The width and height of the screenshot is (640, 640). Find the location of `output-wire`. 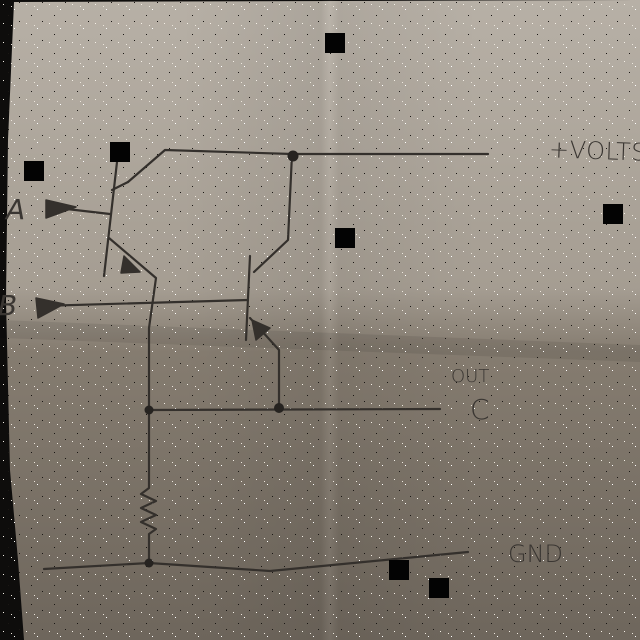

output-wire is located at coordinates (294, 409).